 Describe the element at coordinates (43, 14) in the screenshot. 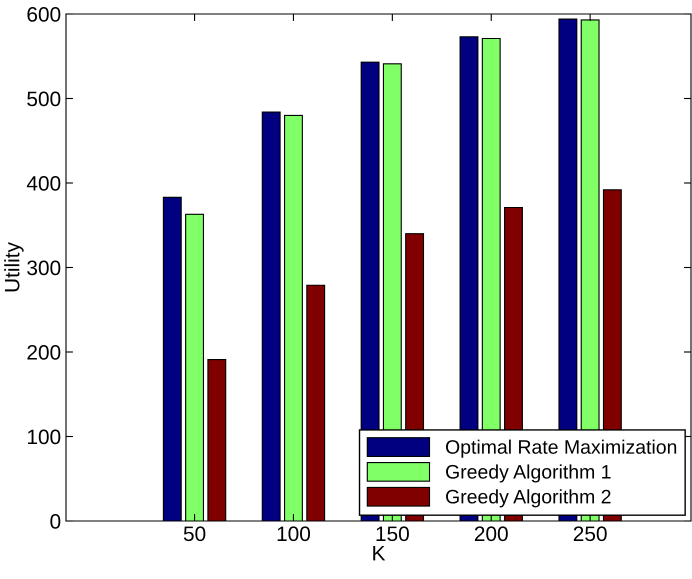

I see `y-tick-label: 600` at that location.